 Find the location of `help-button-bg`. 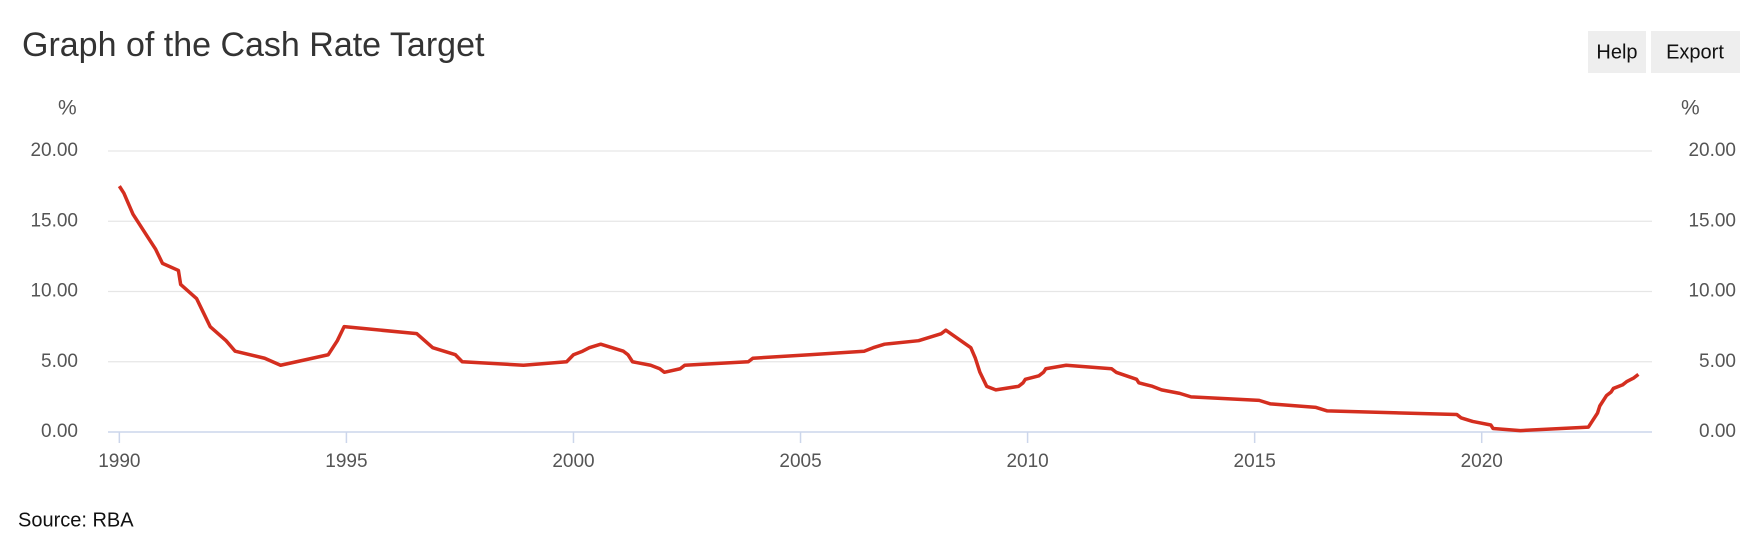

help-button-bg is located at coordinates (1617, 52).